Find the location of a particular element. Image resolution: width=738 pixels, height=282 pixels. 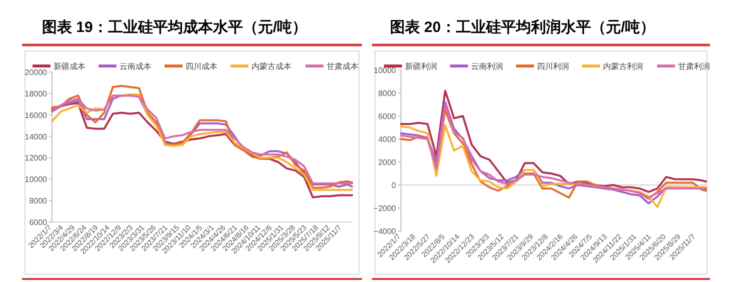

legend-label: 内蒙古利润 is located at coordinates (623, 66).